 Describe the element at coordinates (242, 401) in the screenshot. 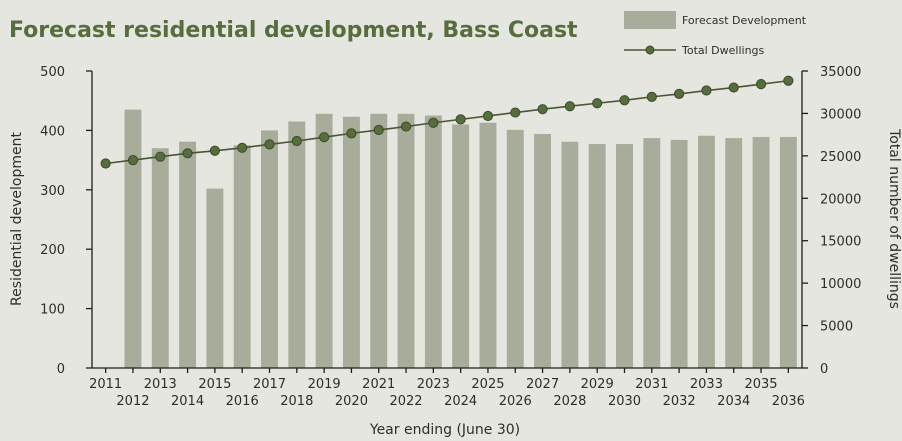

I see `x-tick-label-2016: 2016` at that location.